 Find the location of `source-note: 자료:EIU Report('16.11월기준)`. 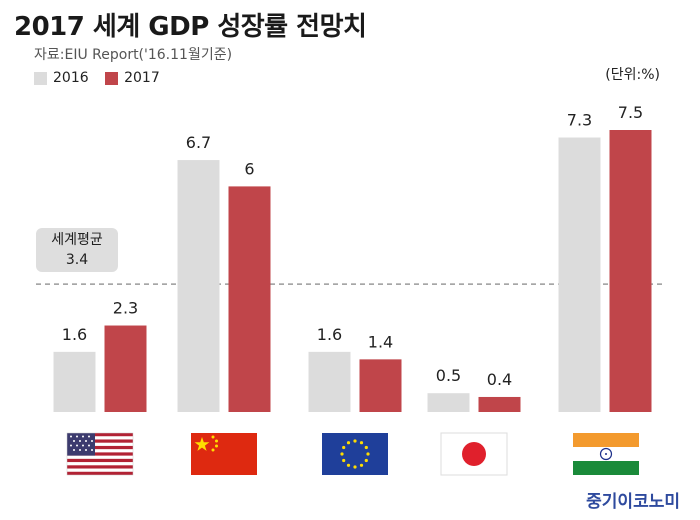

source-note: 자료:EIU Report('16.11월기준) is located at coordinates (133, 55).